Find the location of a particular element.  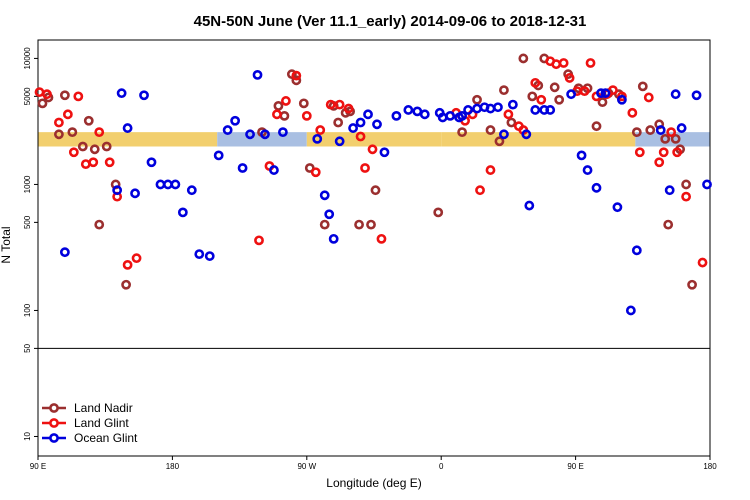

legend-item: Land Glint is located at coordinates (85, 423).